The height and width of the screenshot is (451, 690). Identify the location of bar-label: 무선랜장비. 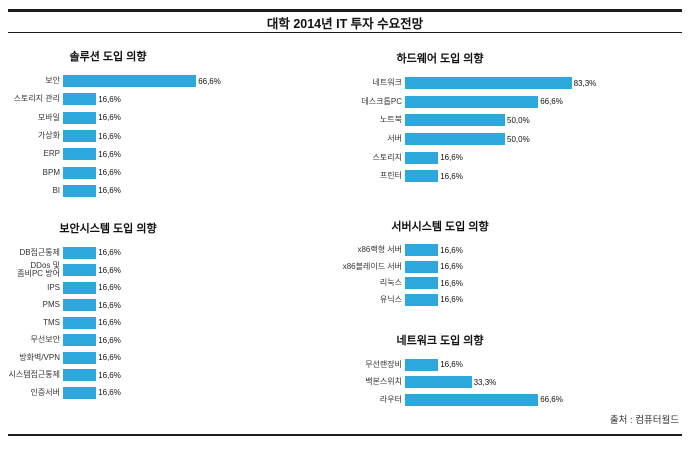
(383, 364).